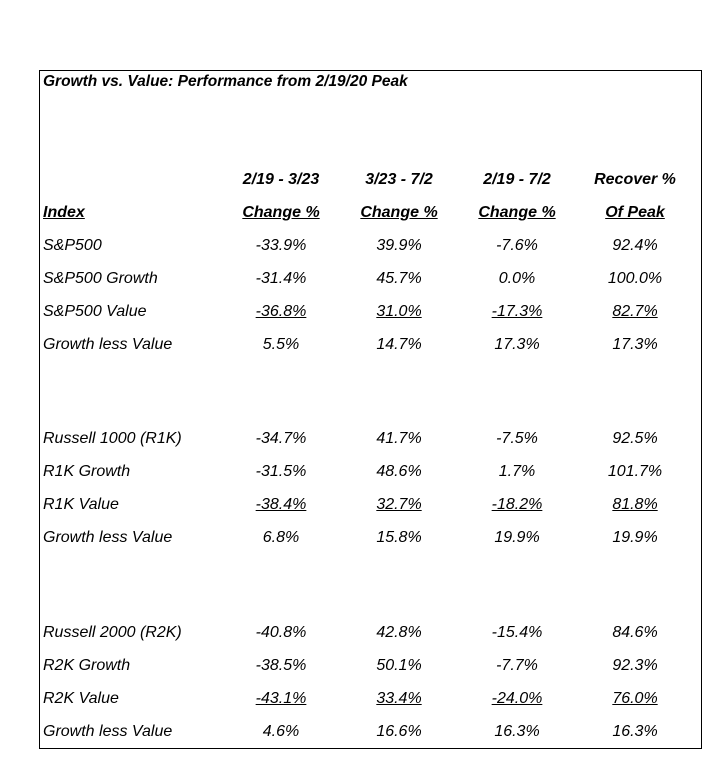 Image resolution: width=718 pixels, height=774 pixels. What do you see at coordinates (81, 504) in the screenshot?
I see `row-label: R1K Value` at bounding box center [81, 504].